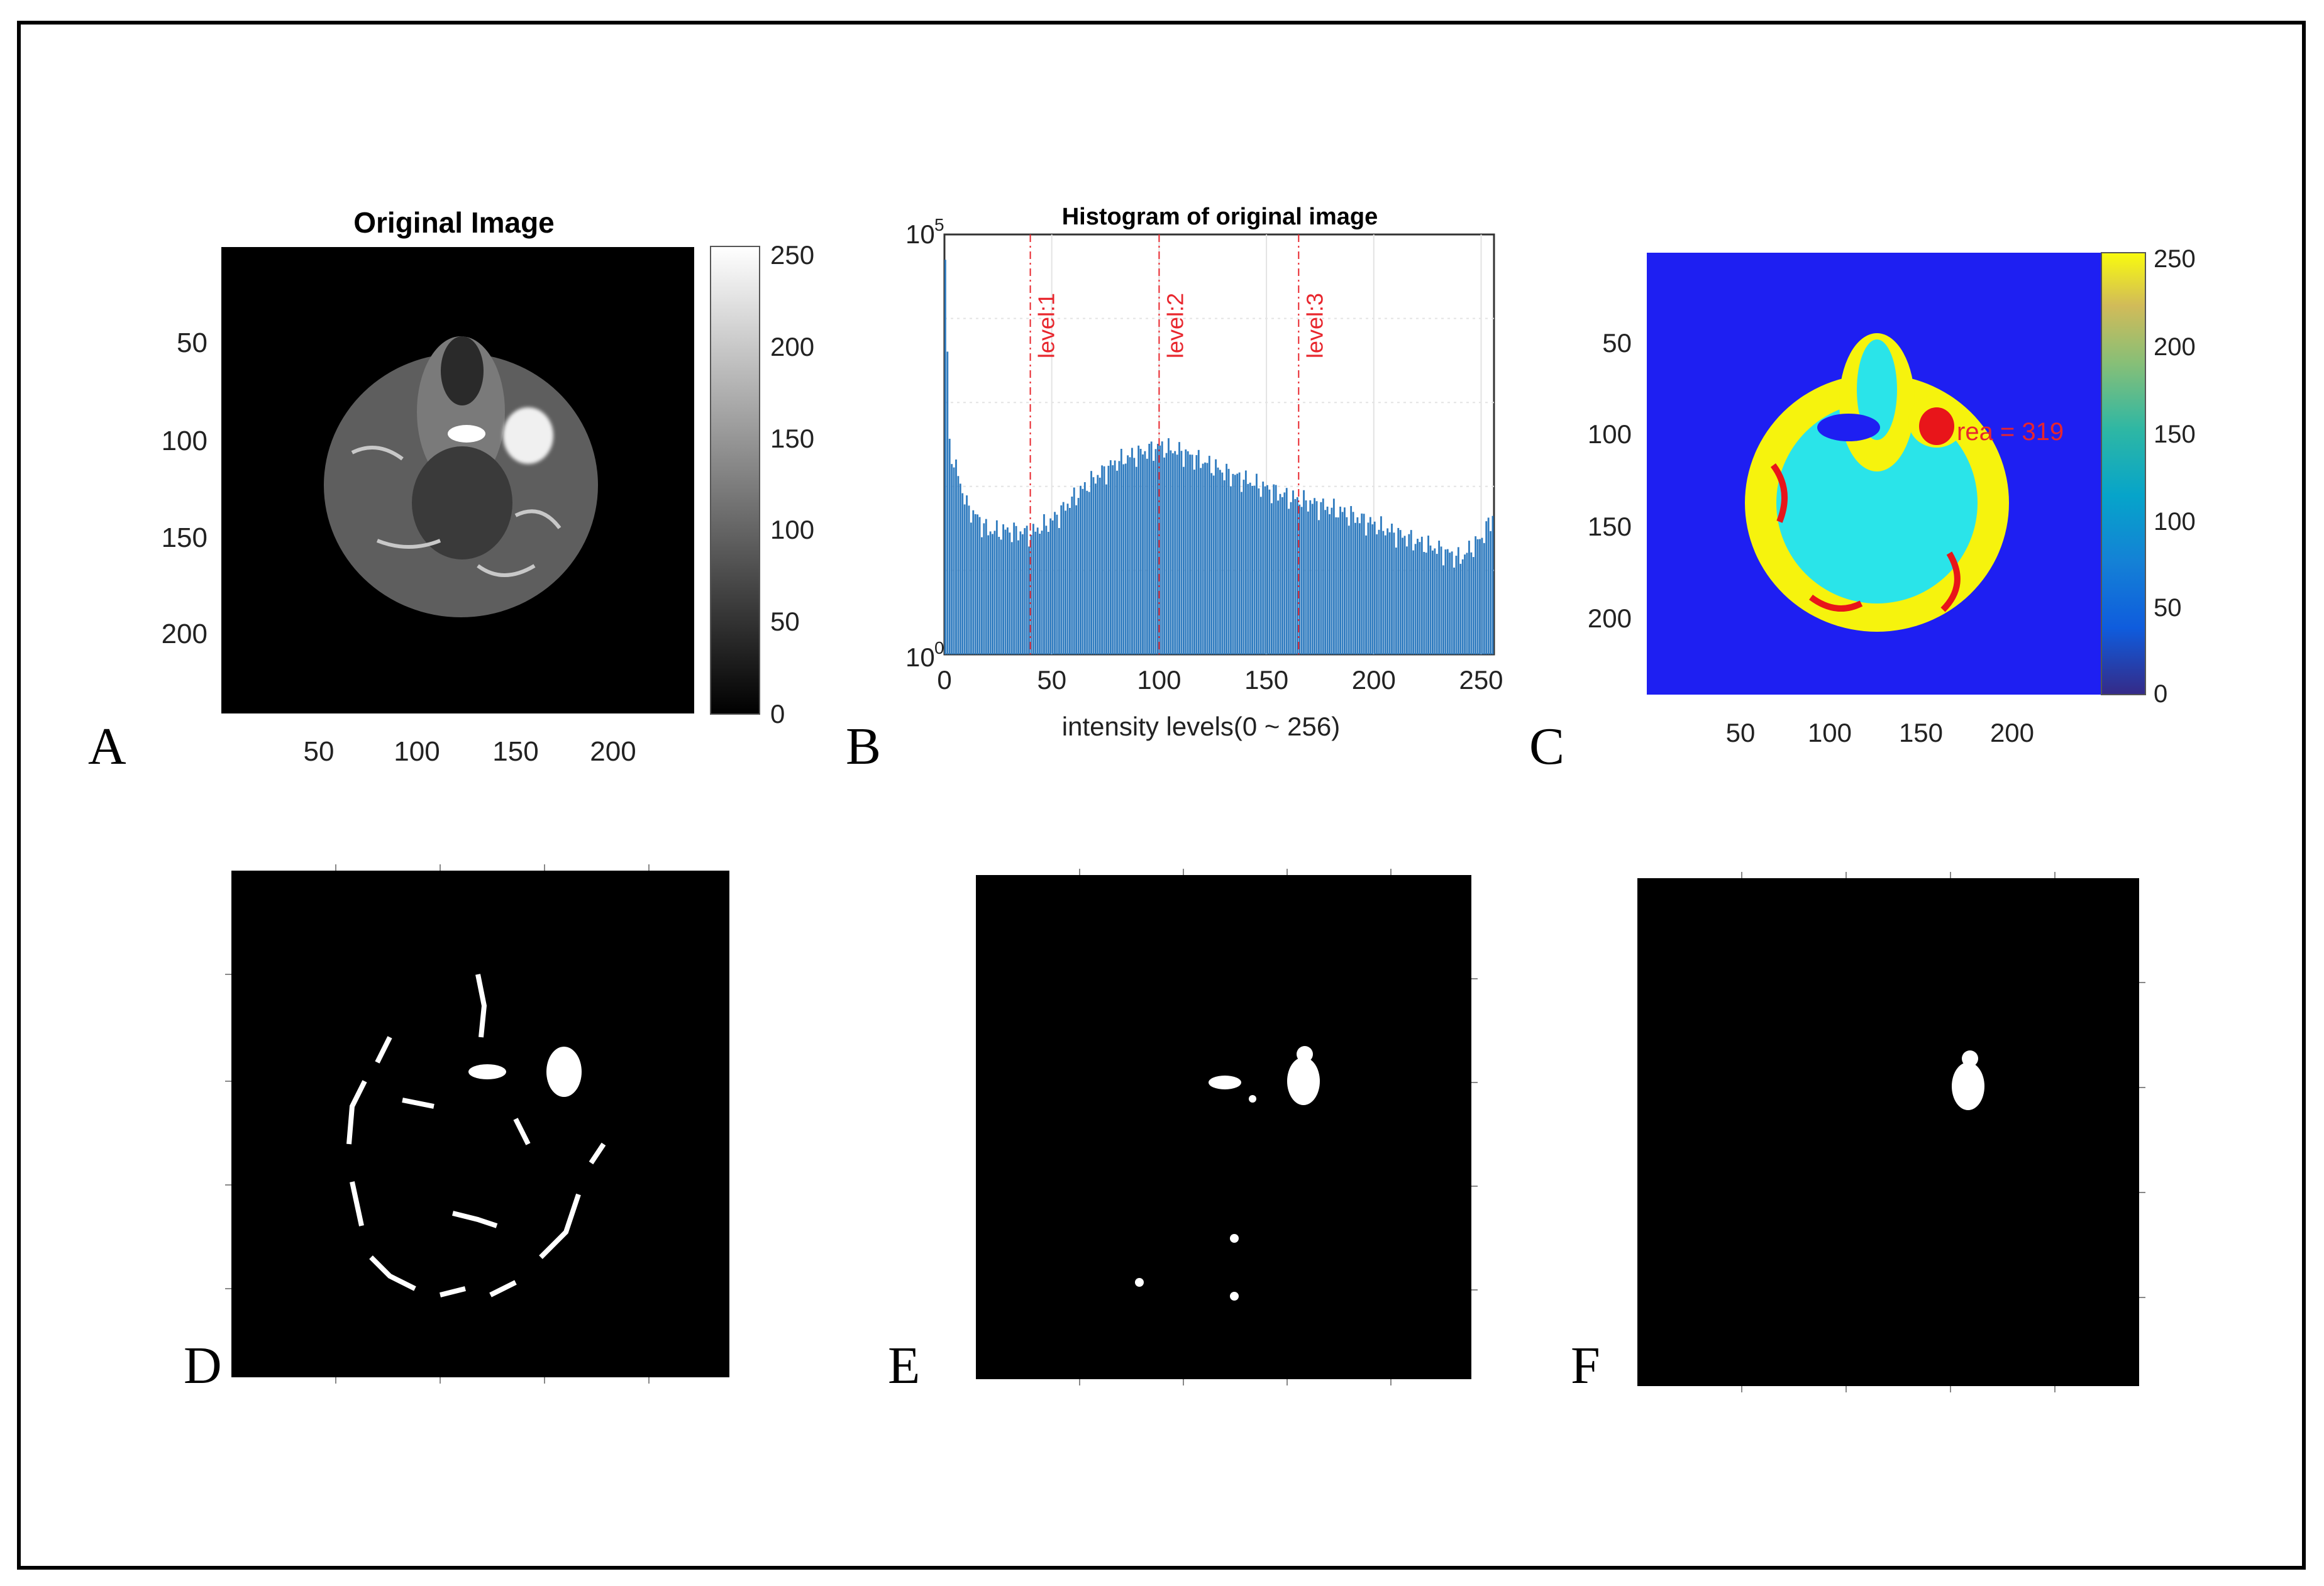  I want to click on panel-label-d: D, so click(203, 1365).